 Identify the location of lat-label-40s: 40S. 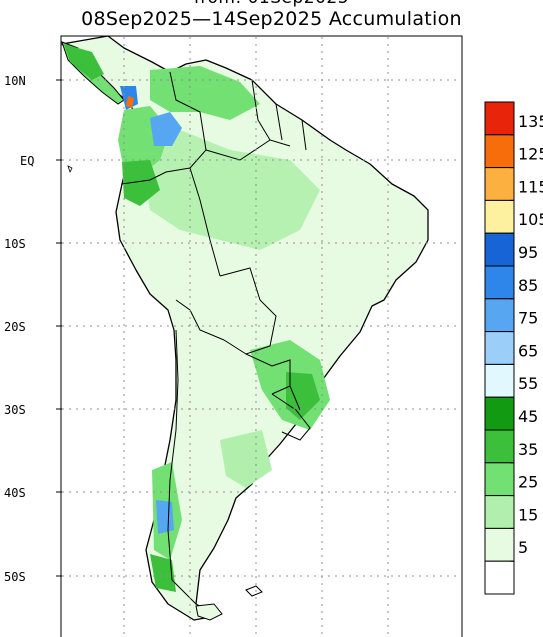
(15, 493).